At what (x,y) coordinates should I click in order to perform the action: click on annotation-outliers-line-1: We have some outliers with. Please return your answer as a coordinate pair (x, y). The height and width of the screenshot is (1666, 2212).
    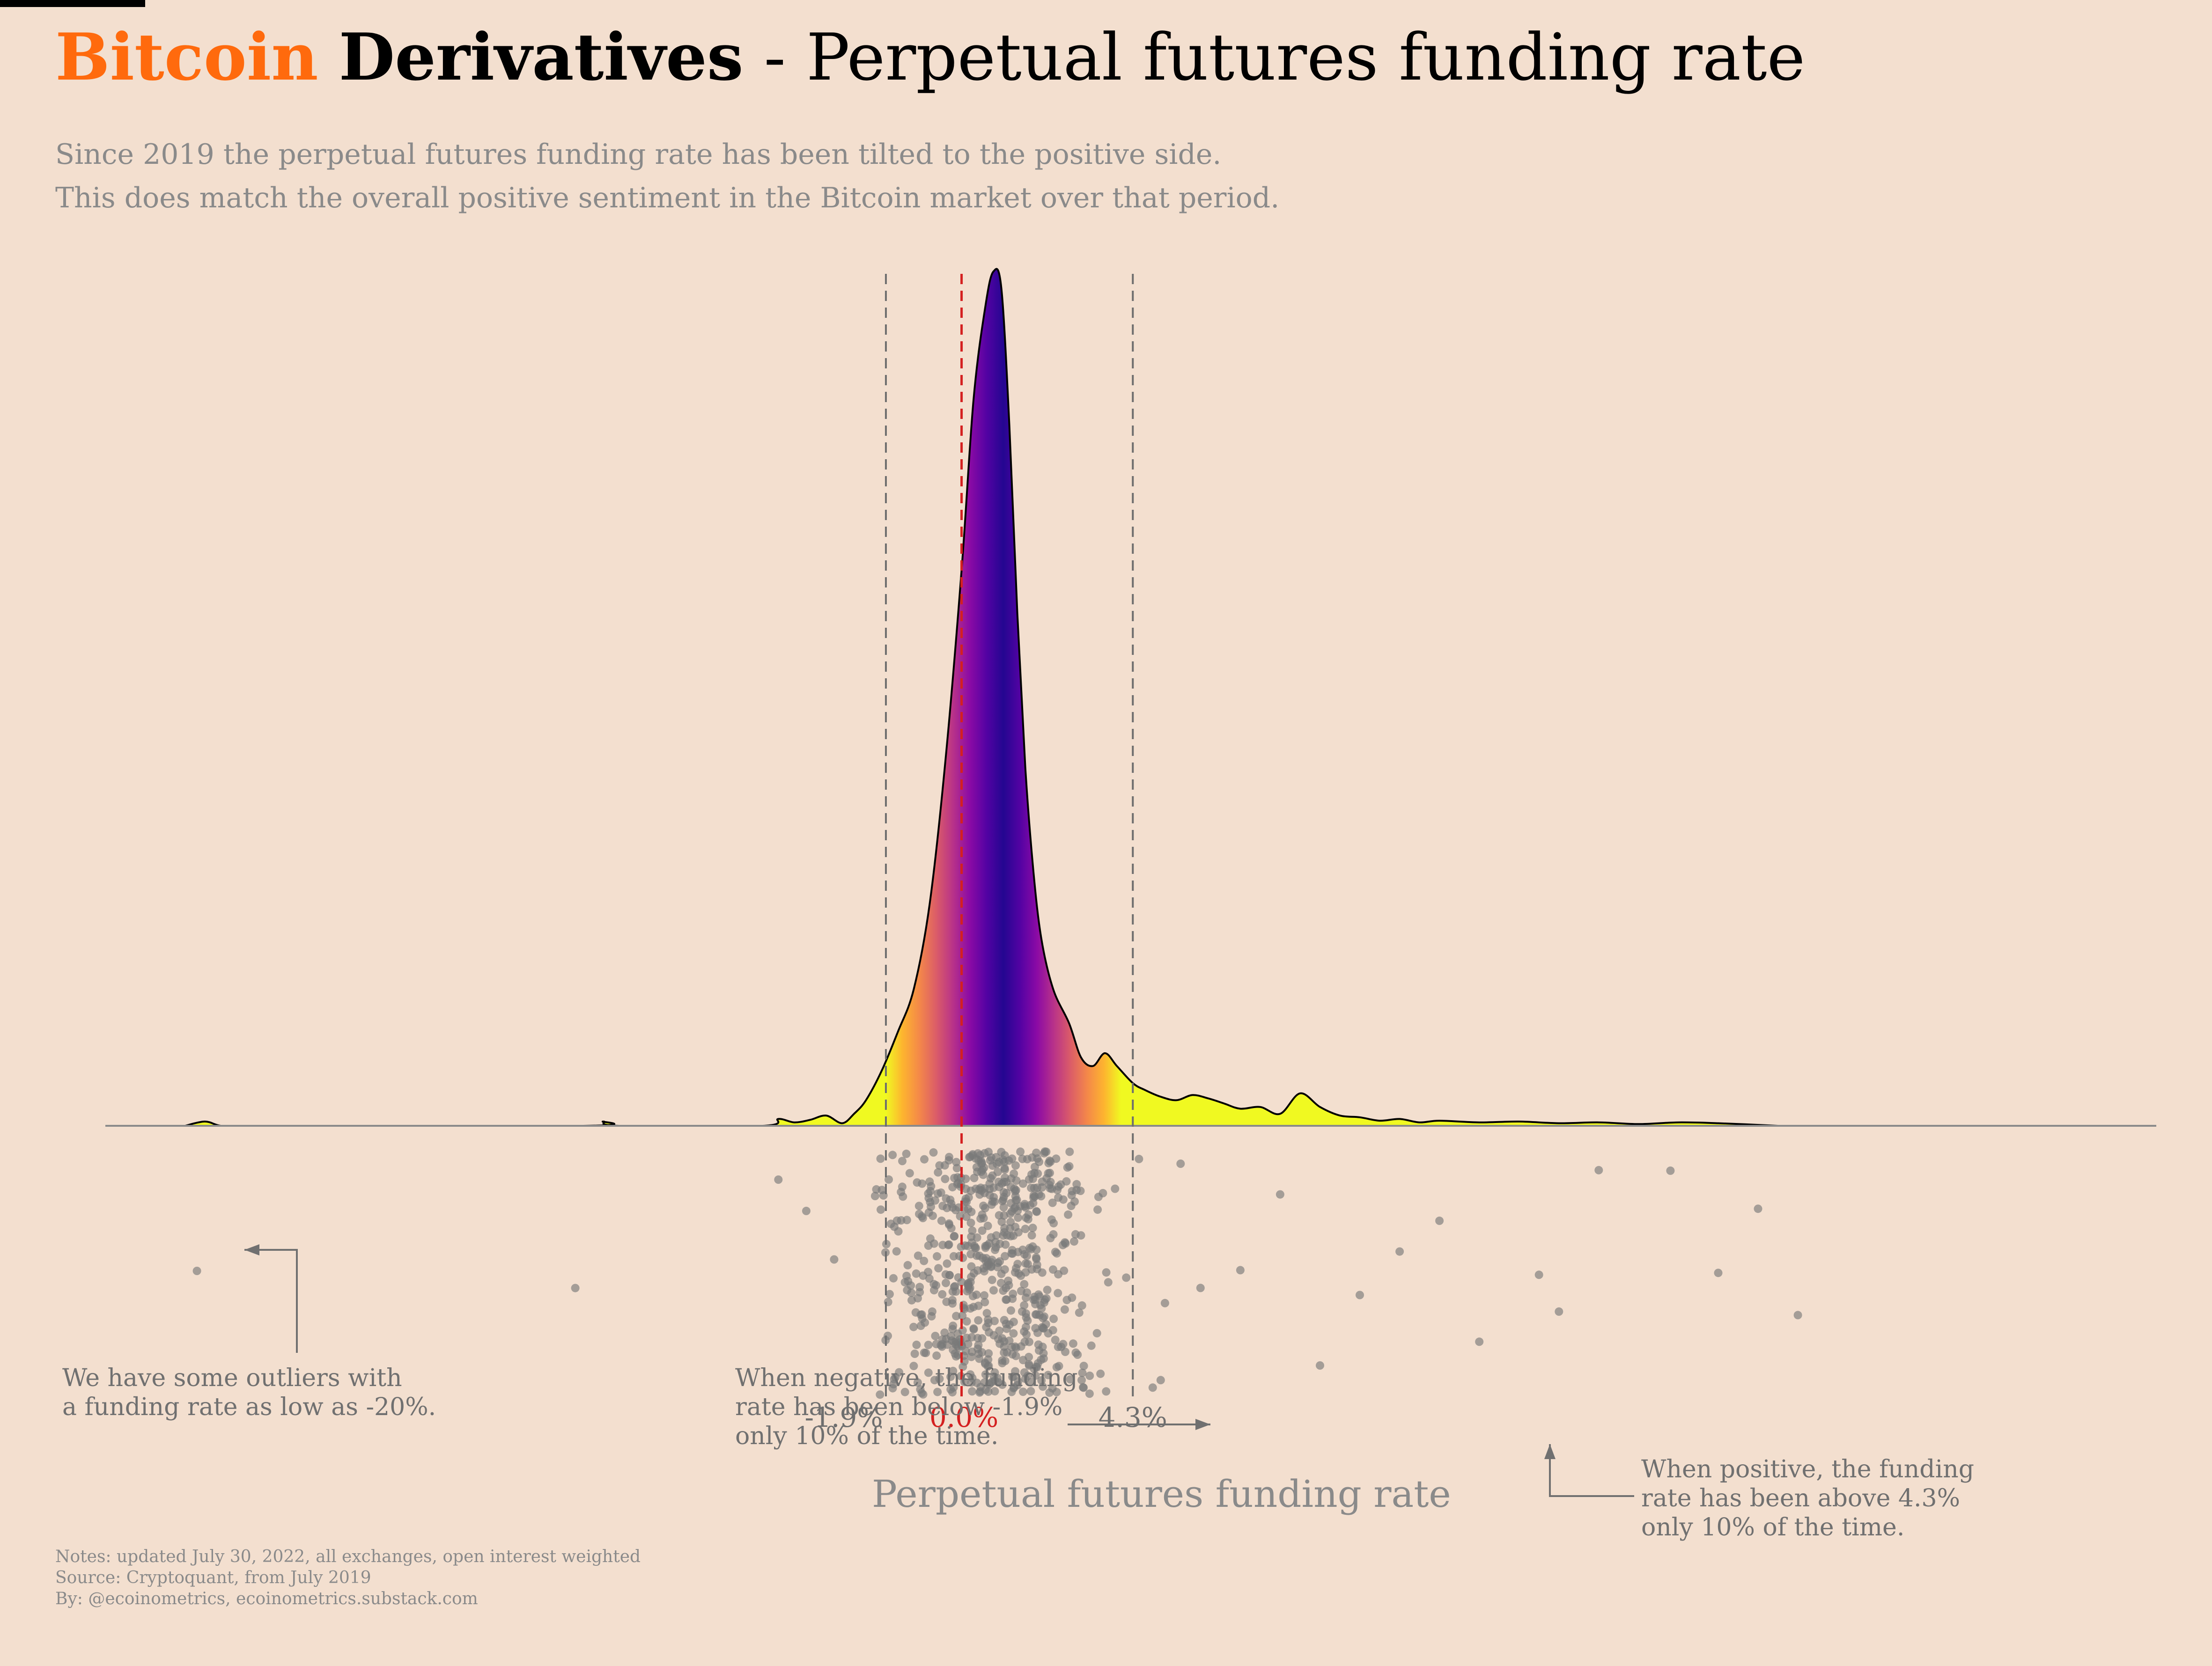
    Looking at the image, I should click on (232, 1378).